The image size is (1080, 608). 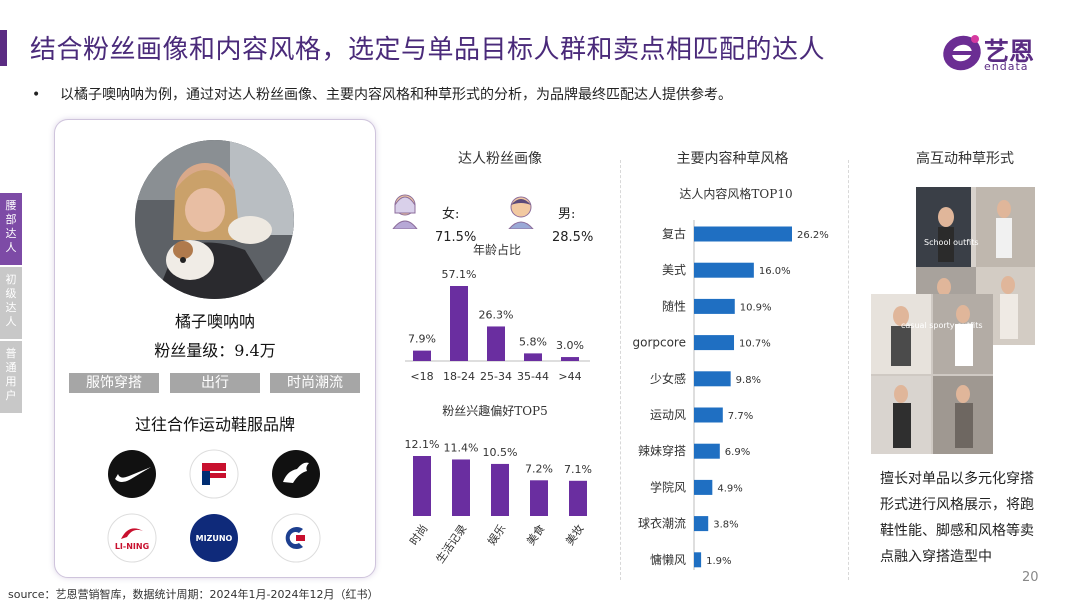 I want to click on interest-bar-value: 12.1%, so click(x=422, y=444).